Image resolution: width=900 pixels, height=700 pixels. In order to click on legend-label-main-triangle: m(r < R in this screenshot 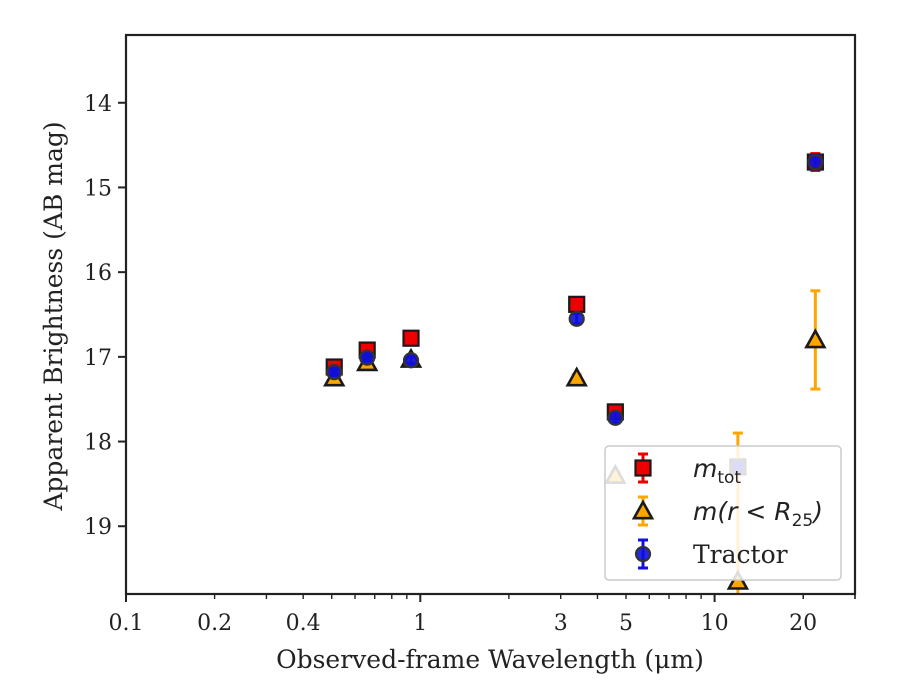, I will do `click(742, 511)`.